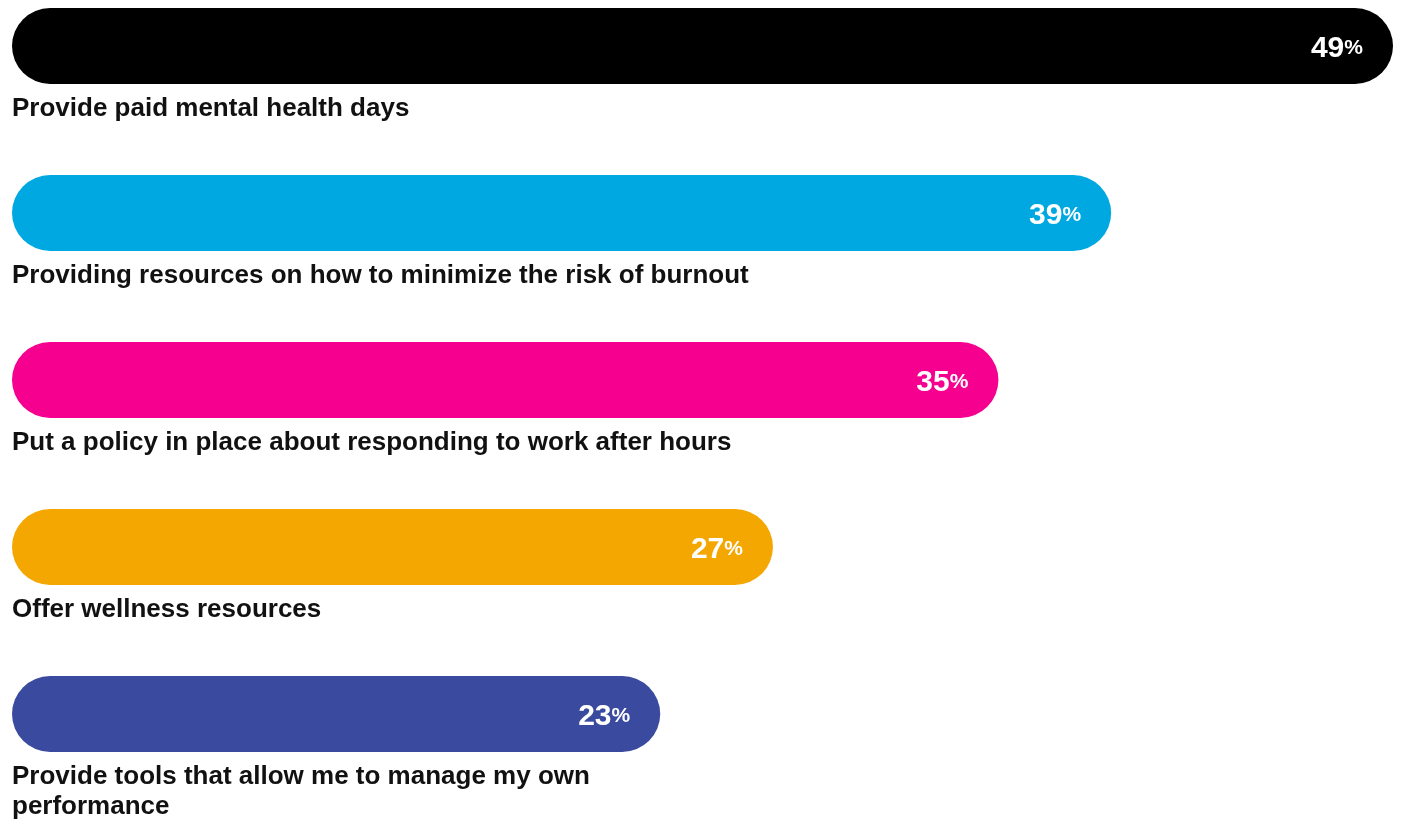 The image size is (1401, 829). Describe the element at coordinates (942, 380) in the screenshot. I see `data-label: 35%` at that location.